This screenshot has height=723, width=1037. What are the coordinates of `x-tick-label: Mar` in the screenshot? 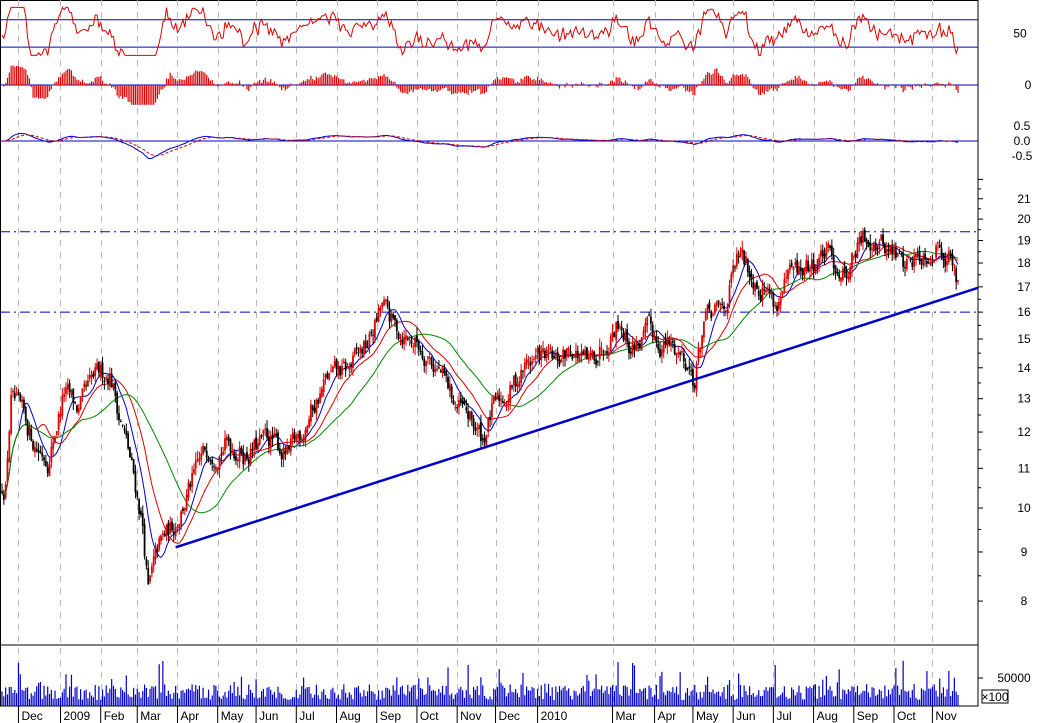 It's located at (626, 716).